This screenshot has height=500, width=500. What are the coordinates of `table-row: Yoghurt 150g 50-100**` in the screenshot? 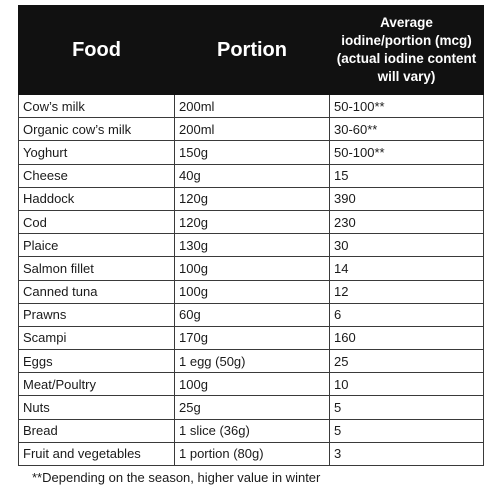 It's located at (251, 152).